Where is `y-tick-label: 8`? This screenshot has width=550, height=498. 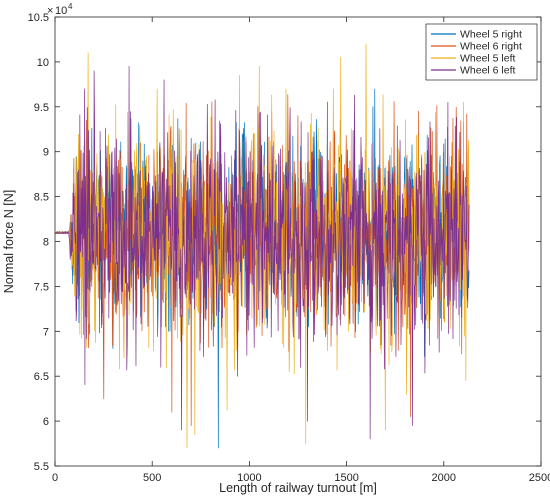 y-tick-label: 8 is located at coordinates (46, 243).